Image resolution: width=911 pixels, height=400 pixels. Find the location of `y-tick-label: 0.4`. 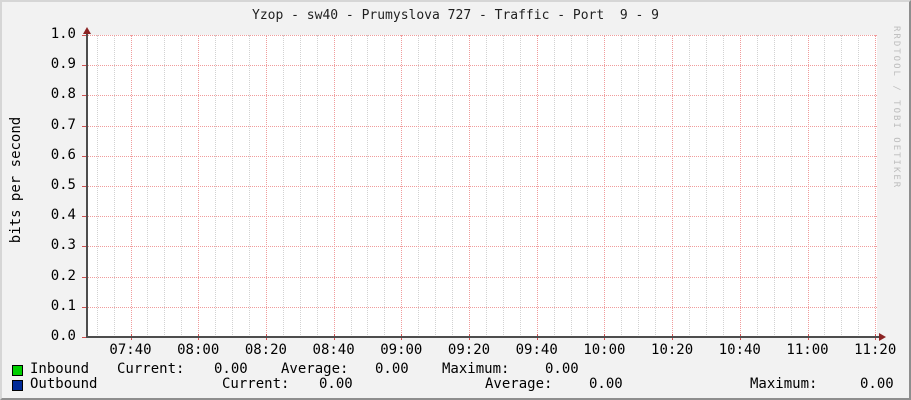

y-tick-label: 0.4 is located at coordinates (63, 215).